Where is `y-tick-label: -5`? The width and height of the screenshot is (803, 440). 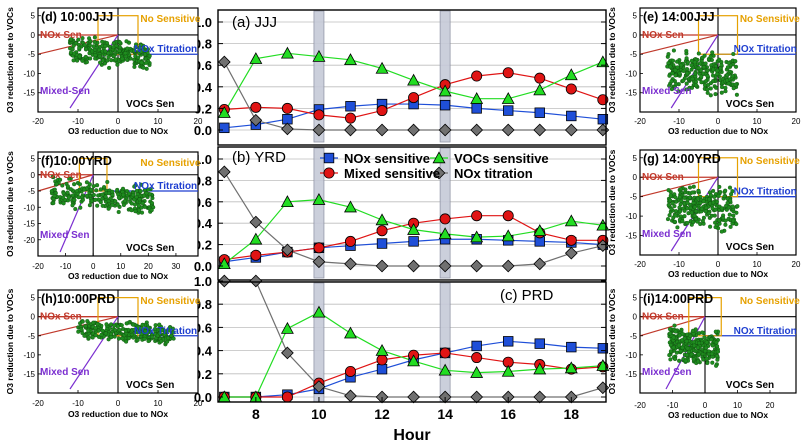
y-tick-label: -5 is located at coordinates (32, 191).